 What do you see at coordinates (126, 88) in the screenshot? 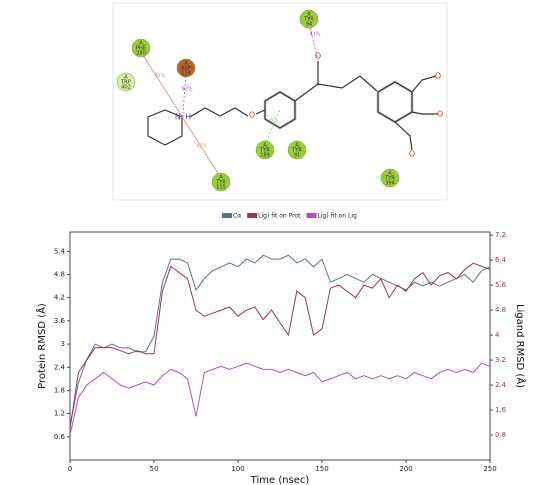
I see `residue-number: 402` at bounding box center [126, 88].